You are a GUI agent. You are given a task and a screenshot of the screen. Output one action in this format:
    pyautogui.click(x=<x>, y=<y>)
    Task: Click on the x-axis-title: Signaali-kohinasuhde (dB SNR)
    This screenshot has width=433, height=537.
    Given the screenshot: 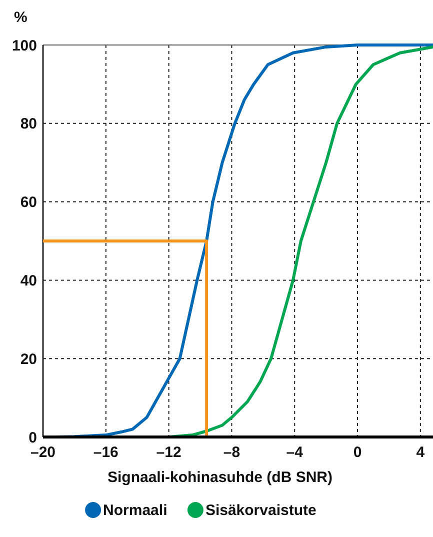 What is the action you would take?
    pyautogui.click(x=220, y=477)
    